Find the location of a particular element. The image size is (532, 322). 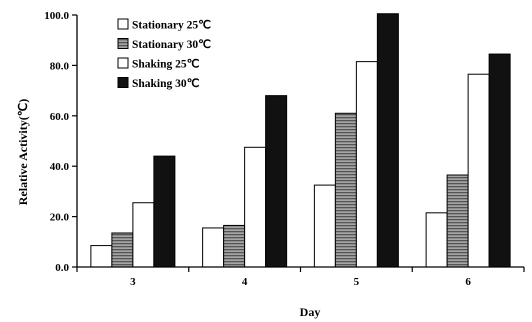

legend-label-3: Shaking 25℃ is located at coordinates (166, 64).